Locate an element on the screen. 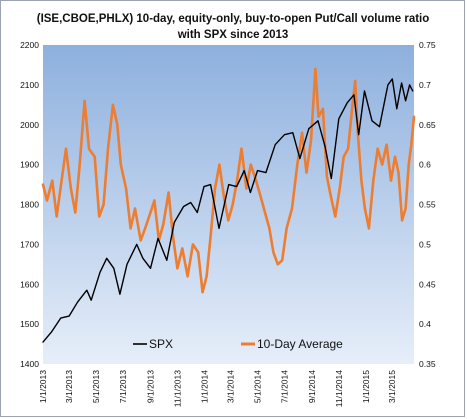 The image size is (467, 419). y-right-tick-label: 0.75 is located at coordinates (427, 45).